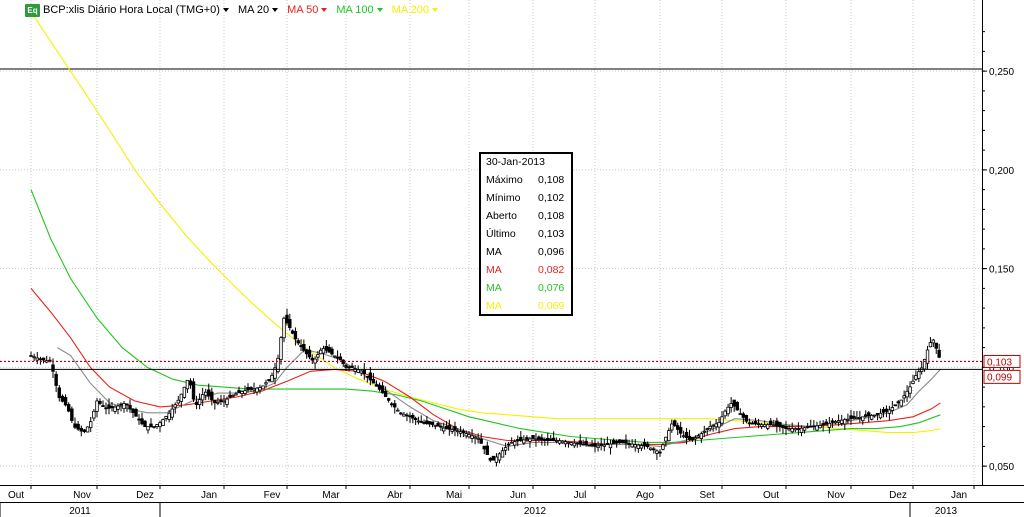 This screenshot has height=517, width=1024. What do you see at coordinates (258, 10) in the screenshot?
I see `indicator-ma-0: MA 20` at bounding box center [258, 10].